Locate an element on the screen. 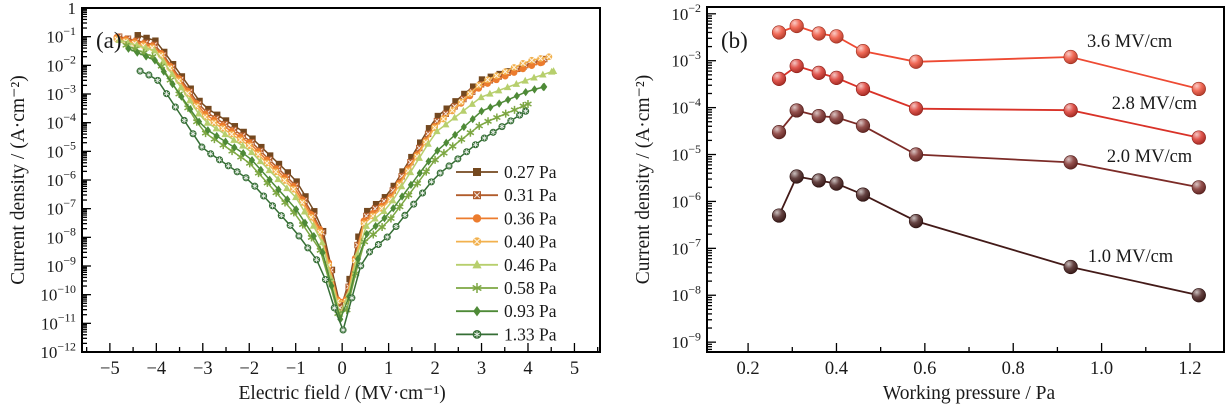 Image resolution: width=1229 pixels, height=415 pixels. x-tick-label: −1 is located at coordinates (296, 369).